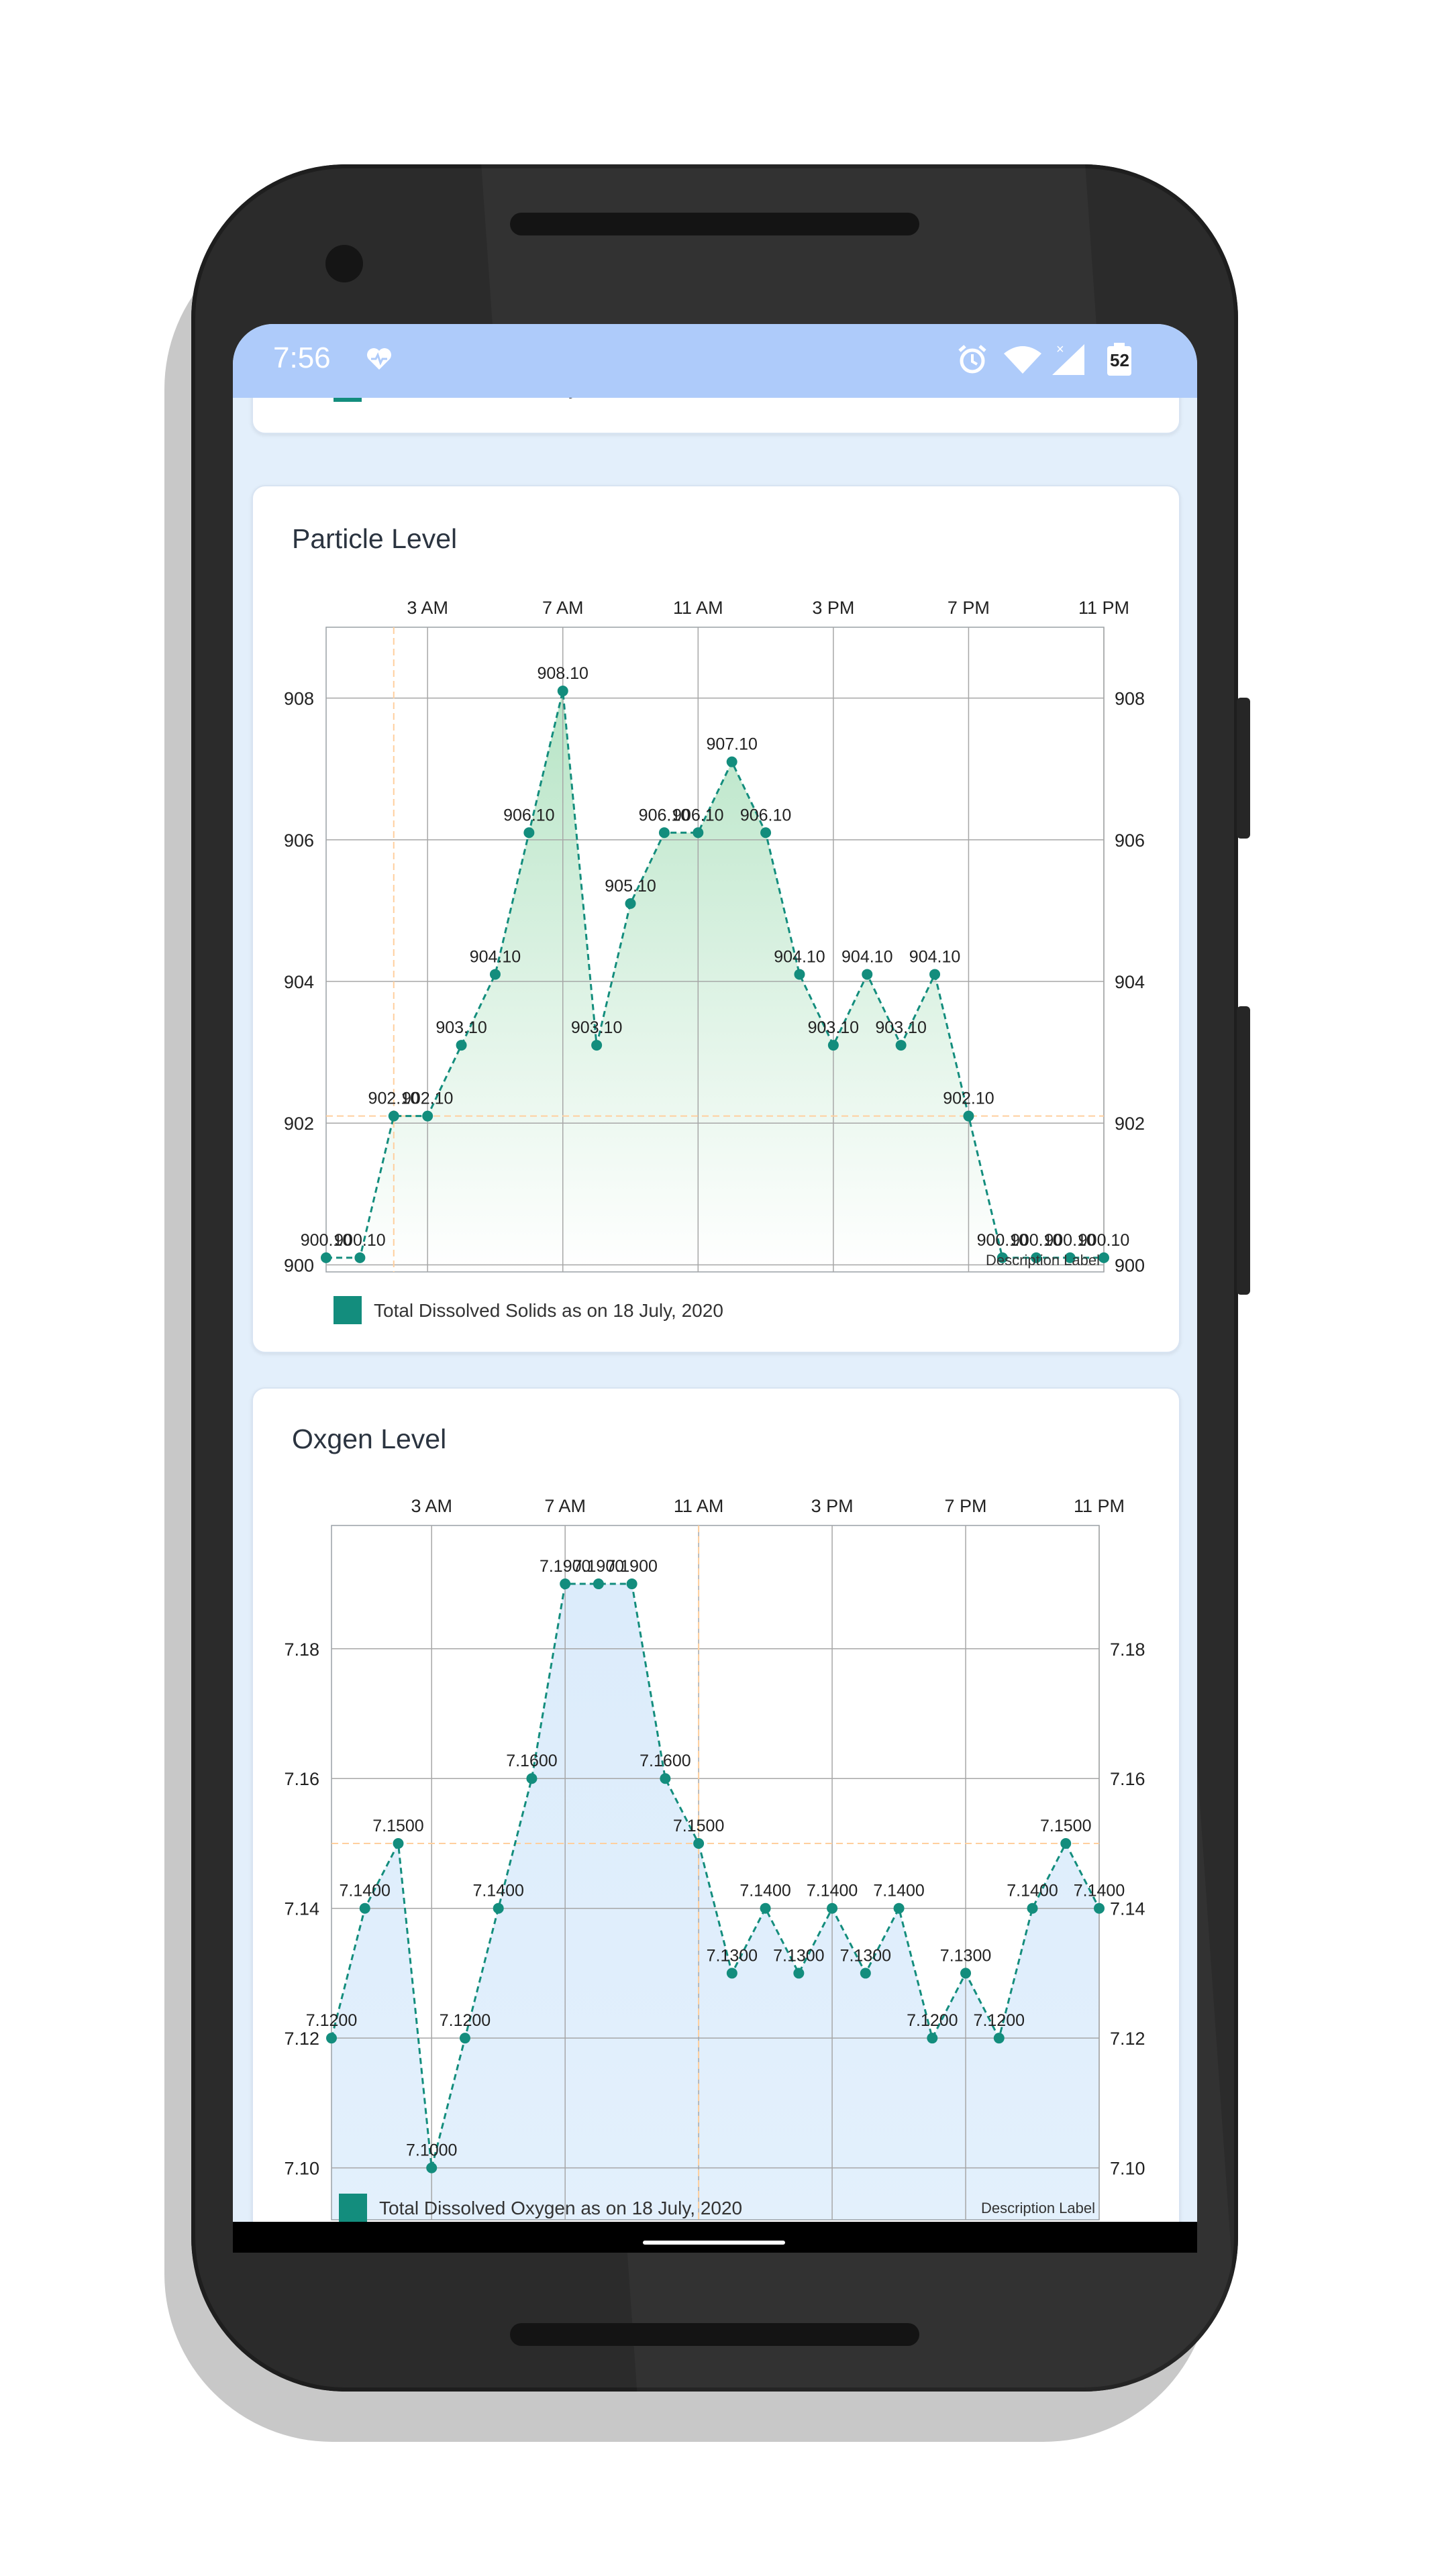 This screenshot has height=2576, width=1432. What do you see at coordinates (699, 1506) in the screenshot?
I see `x-tick-label: 11 AM` at bounding box center [699, 1506].